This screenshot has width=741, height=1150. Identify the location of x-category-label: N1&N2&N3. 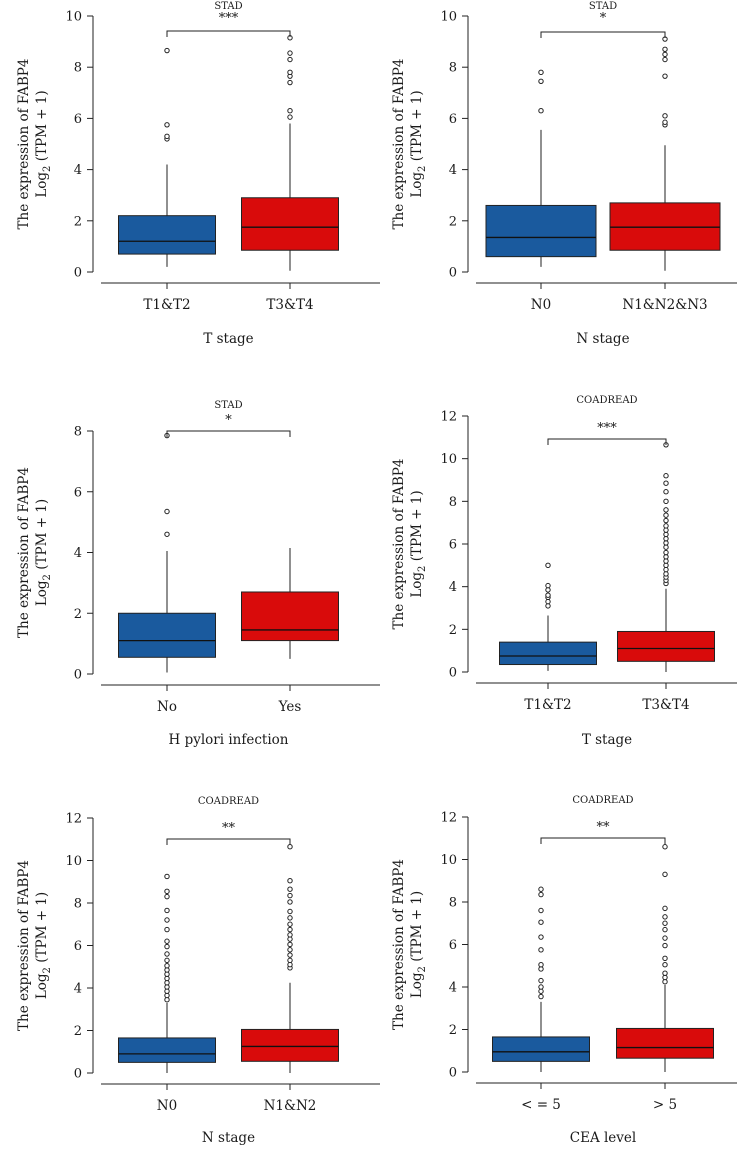
(664, 305).